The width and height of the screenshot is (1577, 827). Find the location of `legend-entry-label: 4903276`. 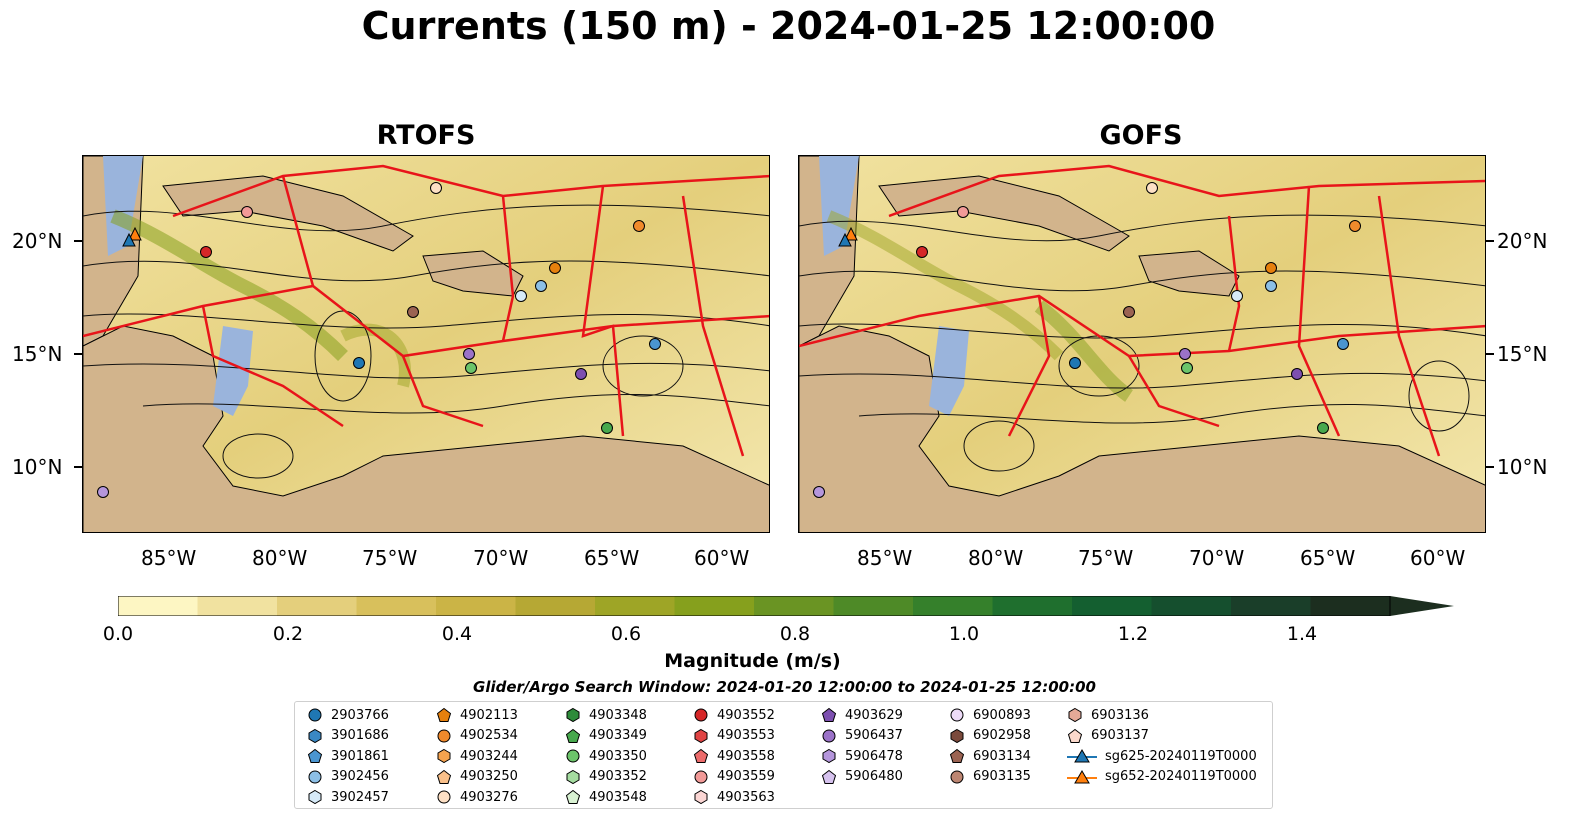

legend-entry-label: 4903276 is located at coordinates (489, 797).